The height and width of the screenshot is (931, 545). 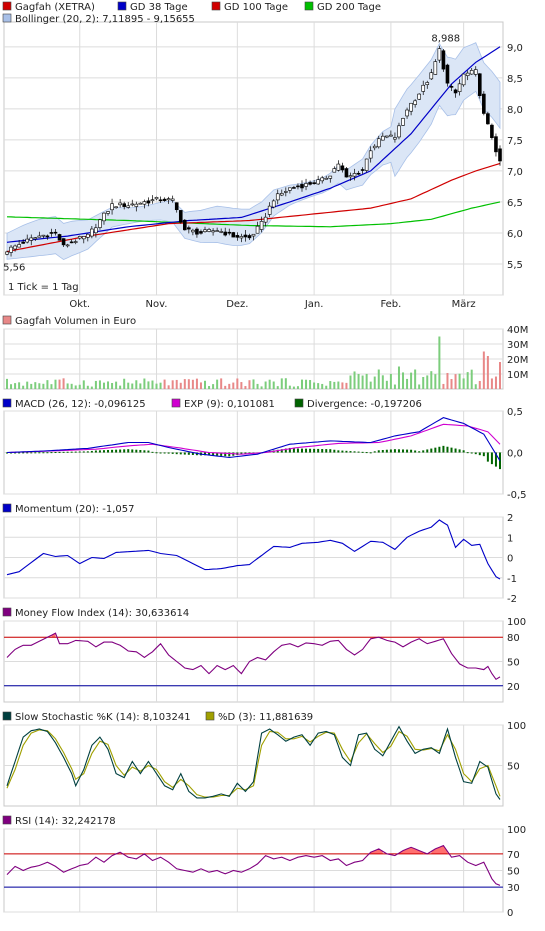 What do you see at coordinates (517, 345) in the screenshot?
I see `ytick-volume-2: 30M` at bounding box center [517, 345].